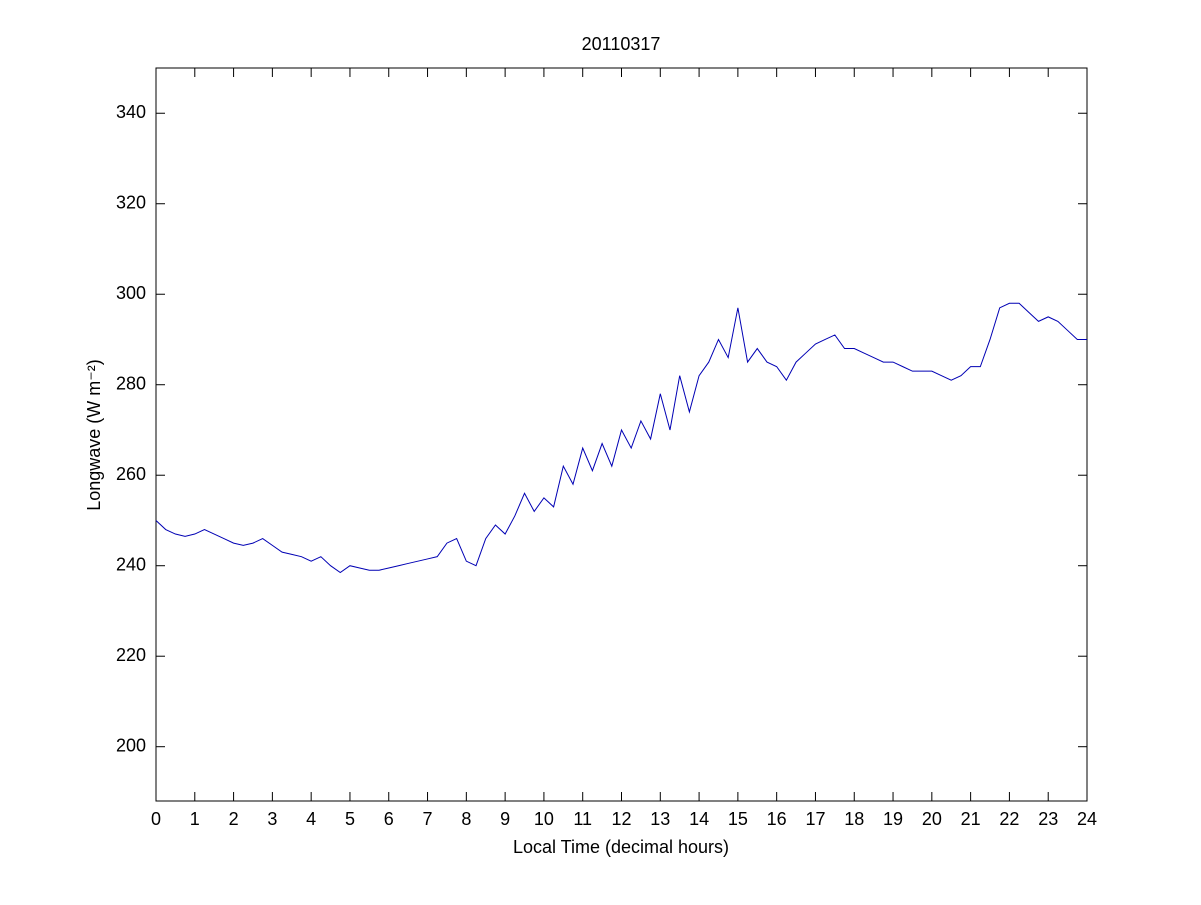 This screenshot has height=905, width=1201. What do you see at coordinates (621, 44) in the screenshot?
I see `chart-title: 20110317` at bounding box center [621, 44].